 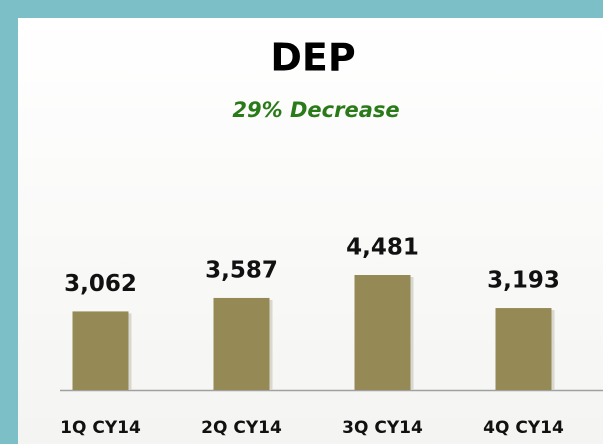 I want to click on value-label: 3,193, so click(x=523, y=281).